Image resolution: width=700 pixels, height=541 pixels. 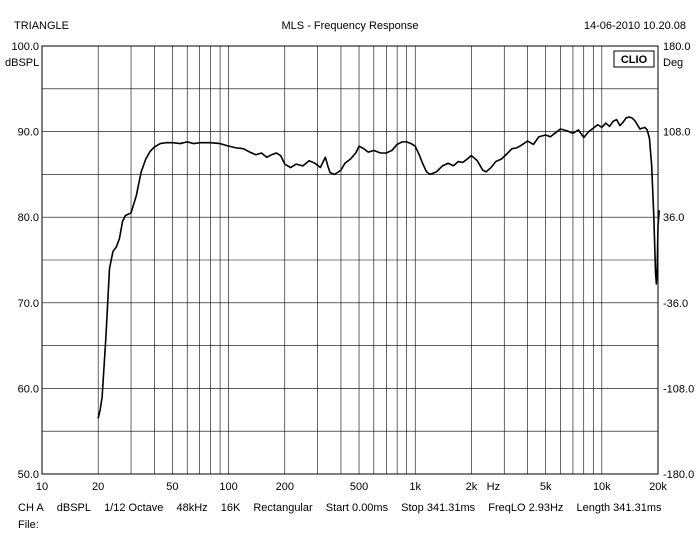 What do you see at coordinates (472, 487) in the screenshot?
I see `x-tick-label: 2k` at bounding box center [472, 487].